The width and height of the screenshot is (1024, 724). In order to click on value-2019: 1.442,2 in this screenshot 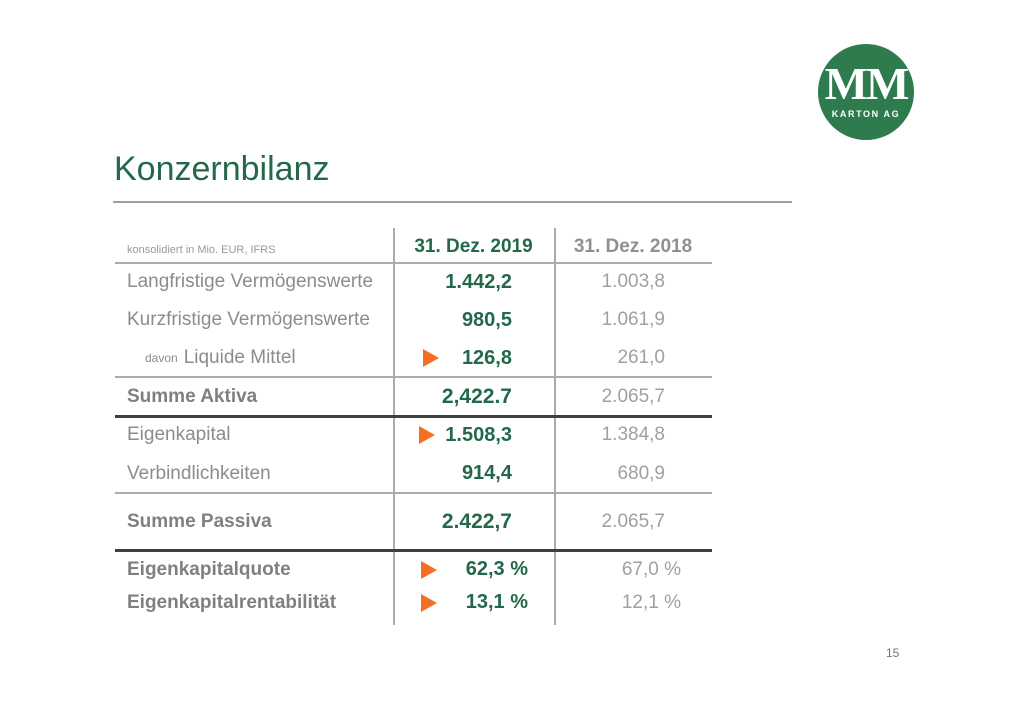, I will do `click(473, 282)`.